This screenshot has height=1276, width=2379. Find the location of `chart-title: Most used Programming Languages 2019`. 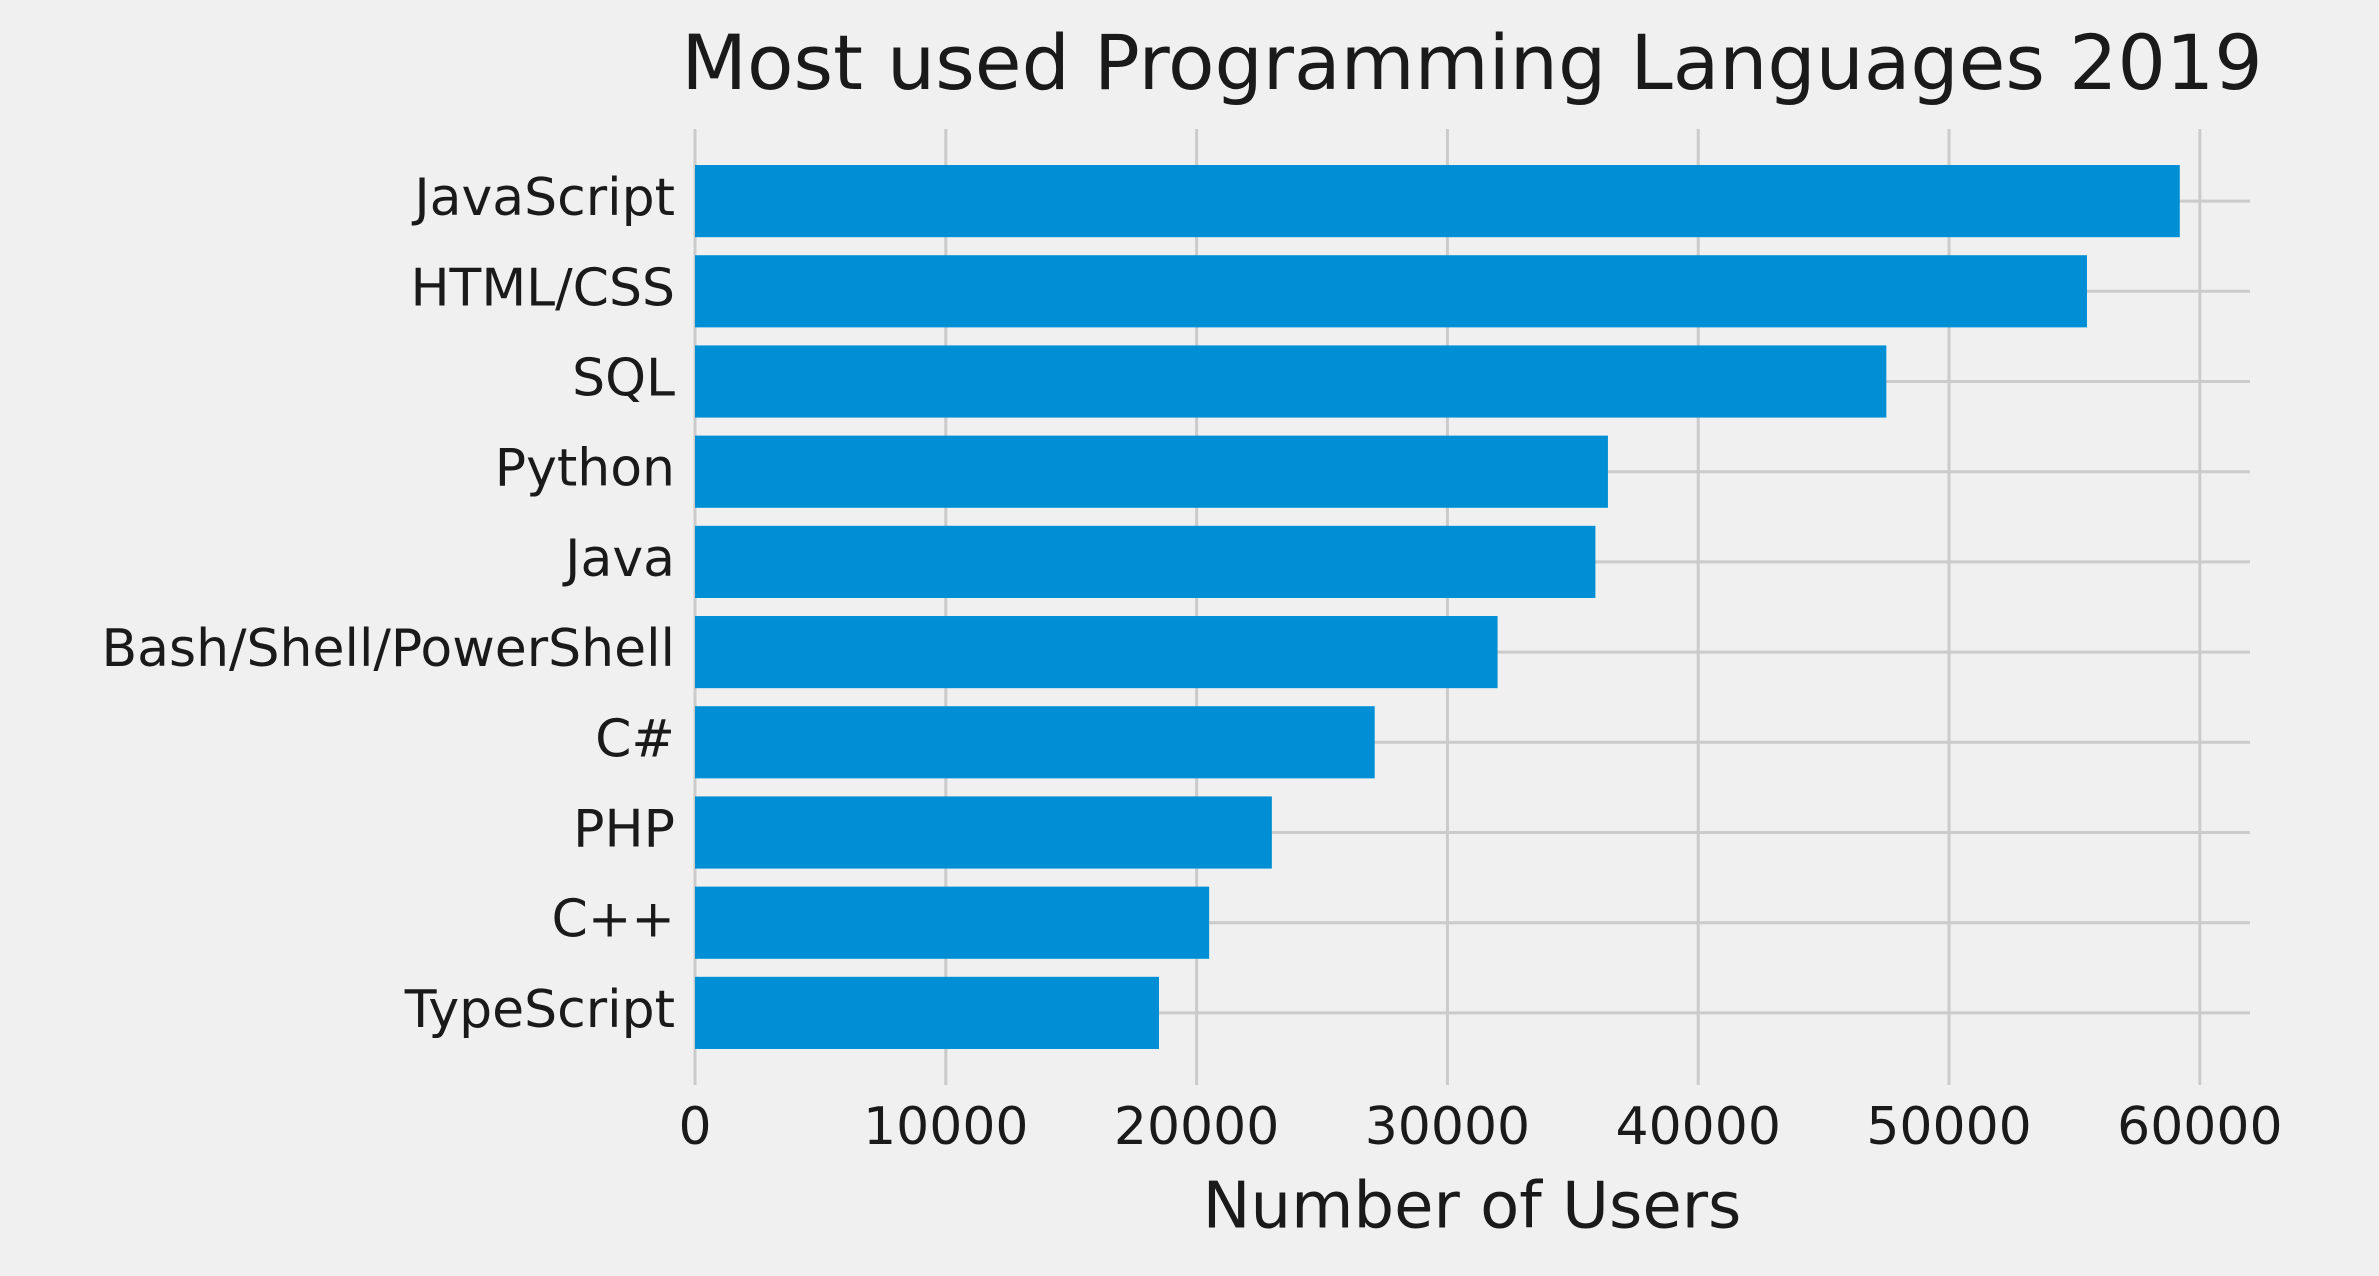

chart-title: Most used Programming Languages 2019 is located at coordinates (1471, 62).